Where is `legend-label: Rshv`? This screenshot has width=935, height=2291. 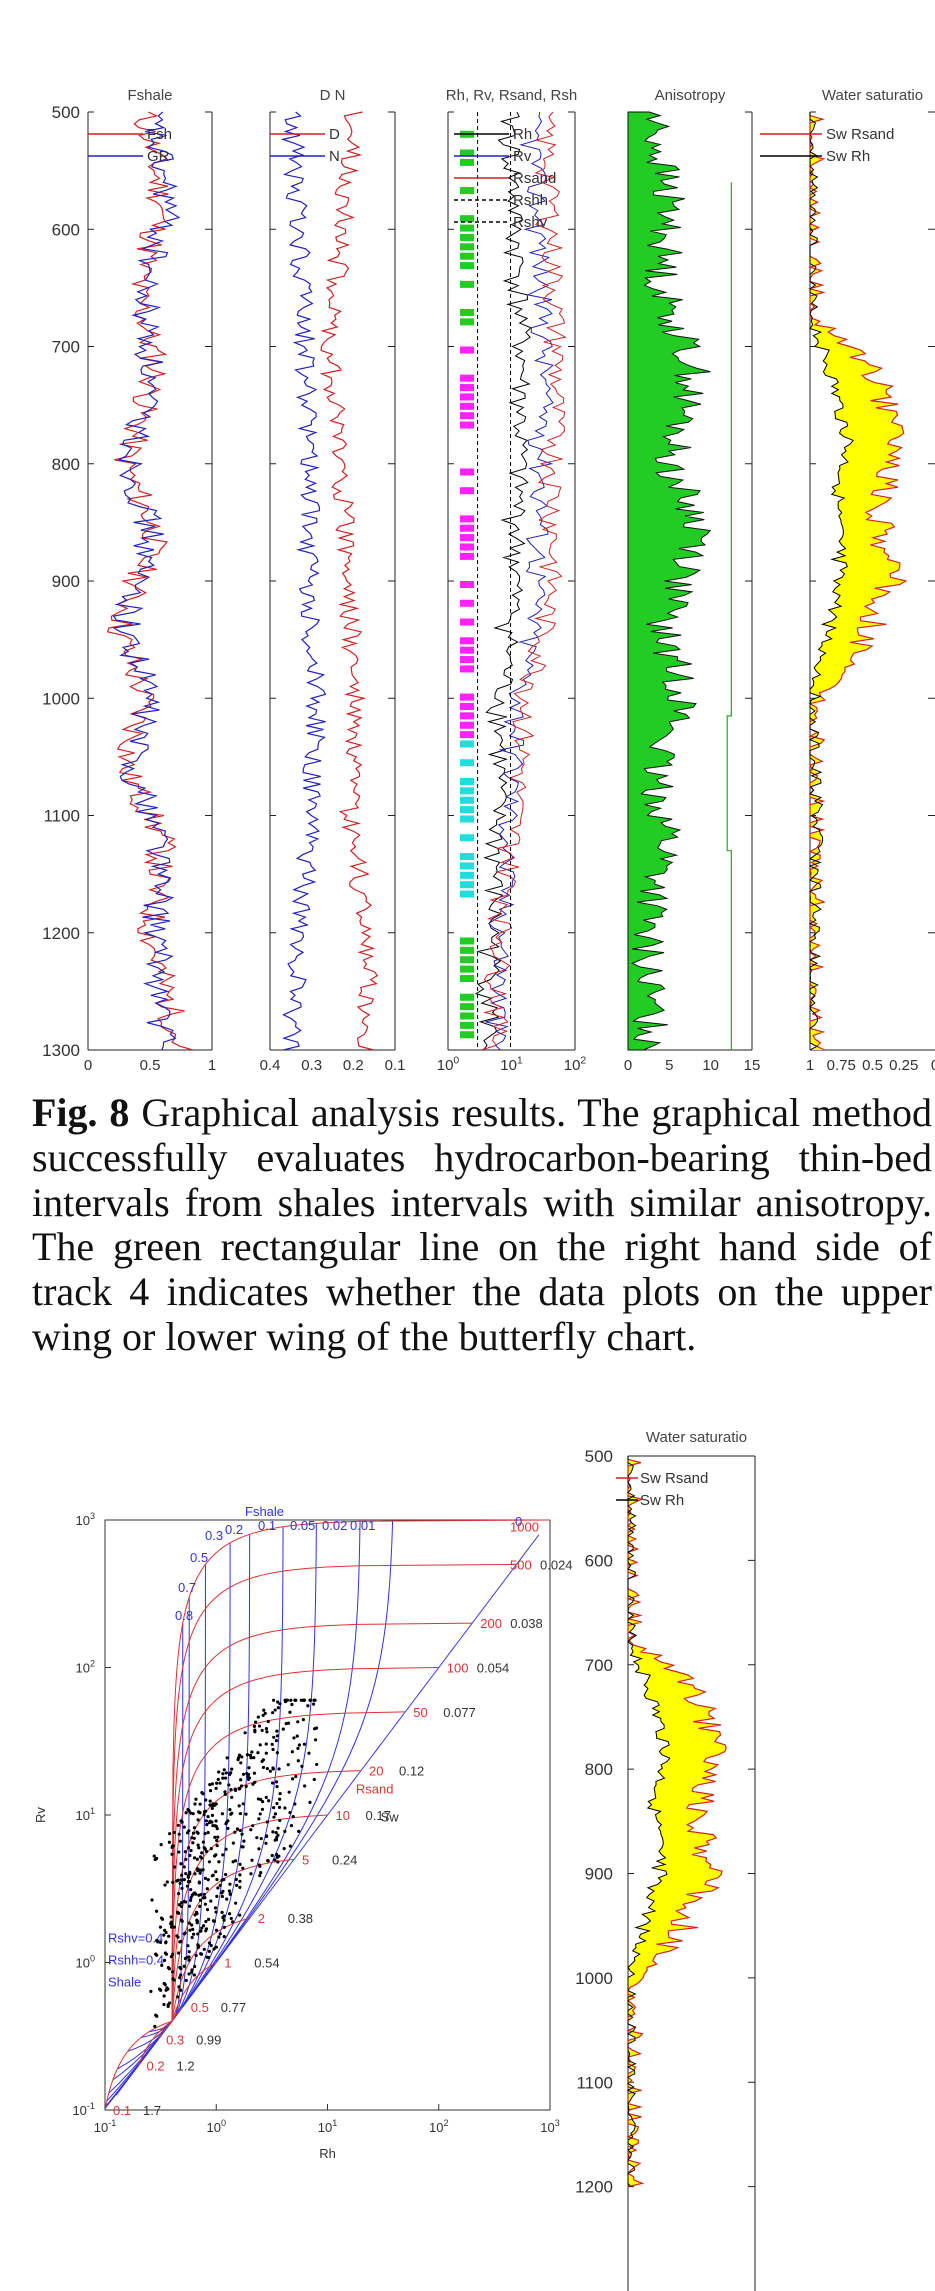
legend-label: Rshv is located at coordinates (530, 222).